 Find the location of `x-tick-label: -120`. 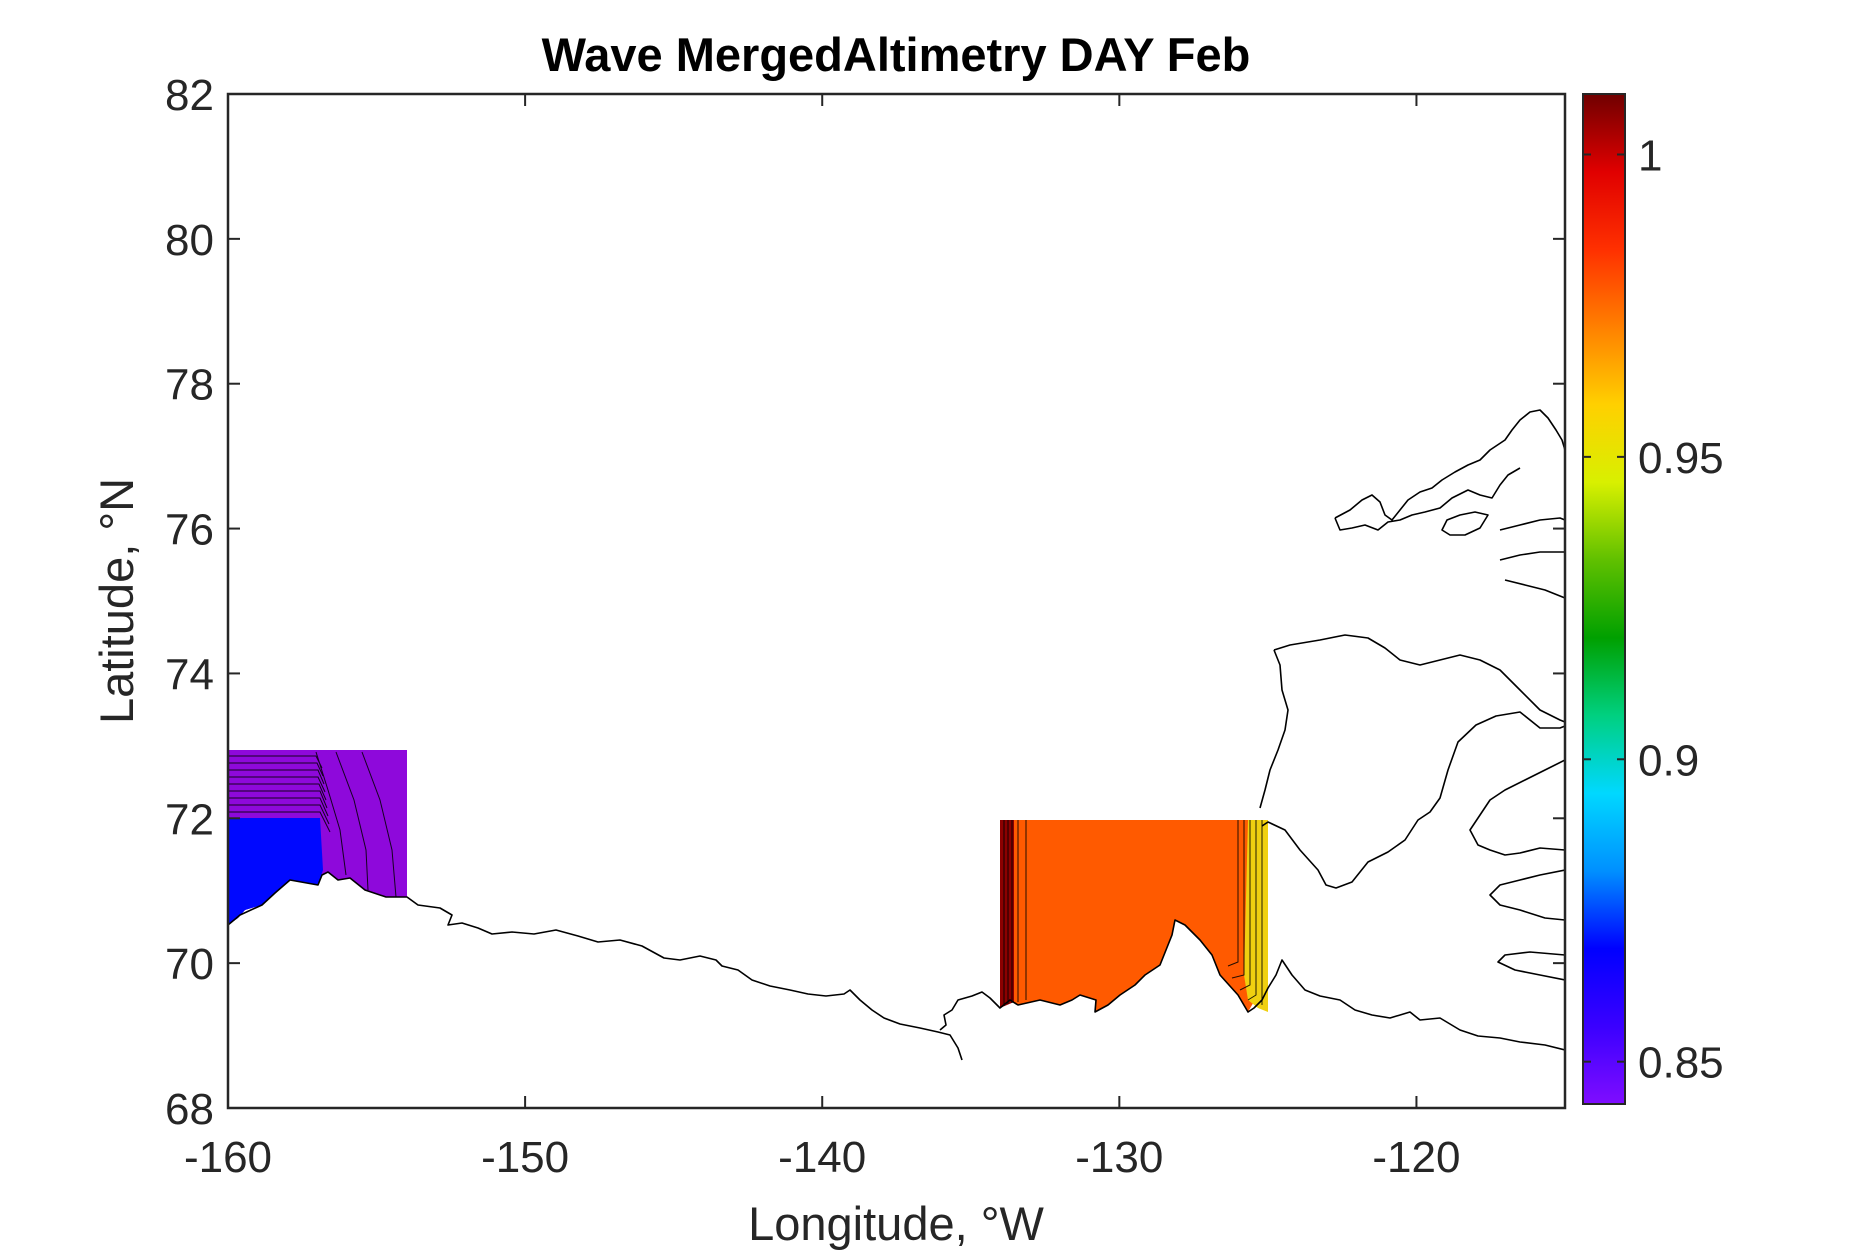

x-tick-label: -120 is located at coordinates (1416, 1157).